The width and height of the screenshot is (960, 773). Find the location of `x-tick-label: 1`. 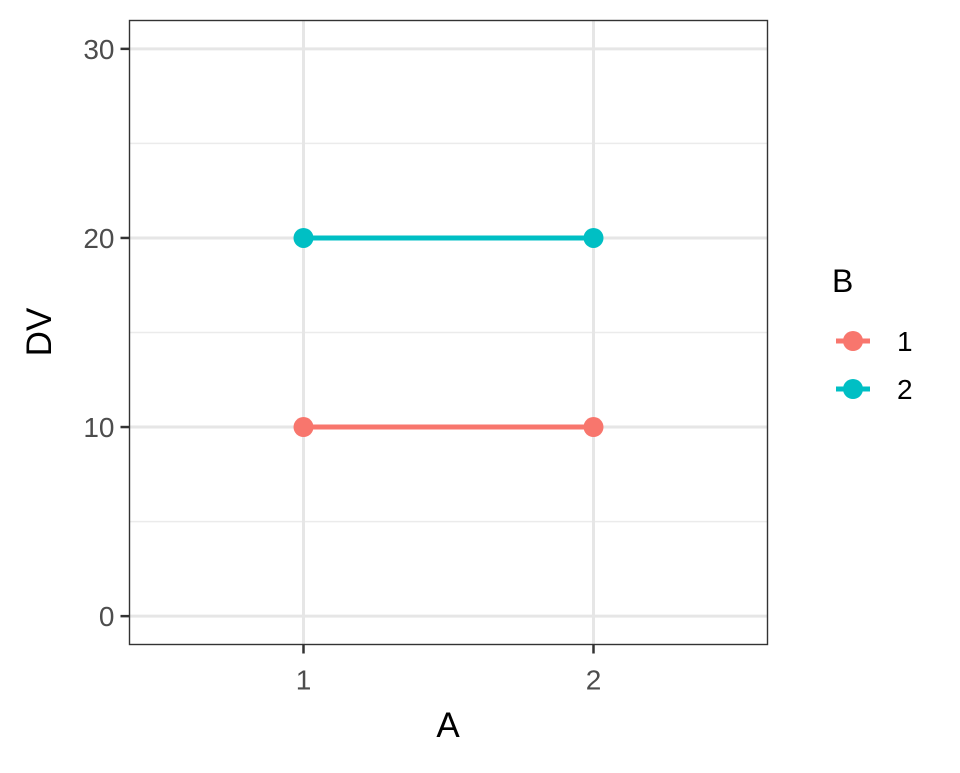

x-tick-label: 1 is located at coordinates (304, 680).